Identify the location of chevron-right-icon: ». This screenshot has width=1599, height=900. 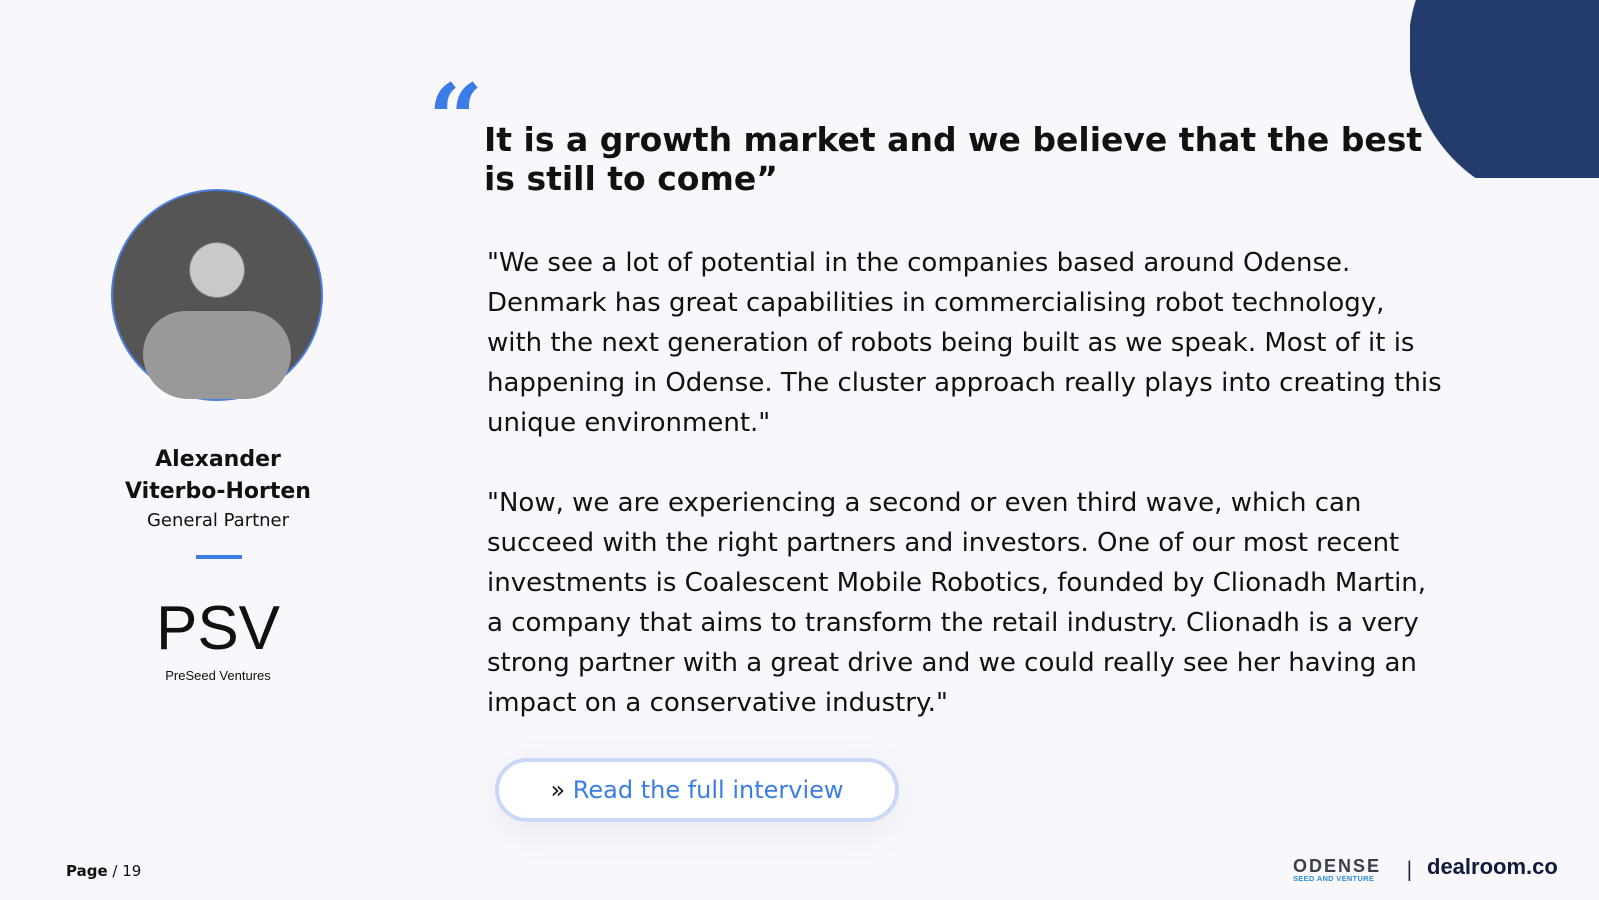
(561, 790).